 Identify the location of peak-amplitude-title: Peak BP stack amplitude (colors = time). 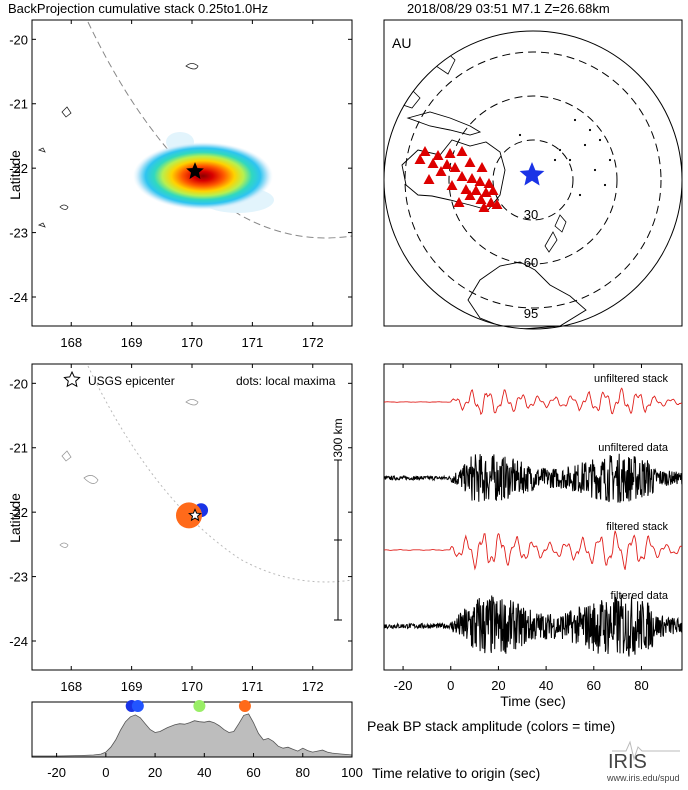
(491, 726).